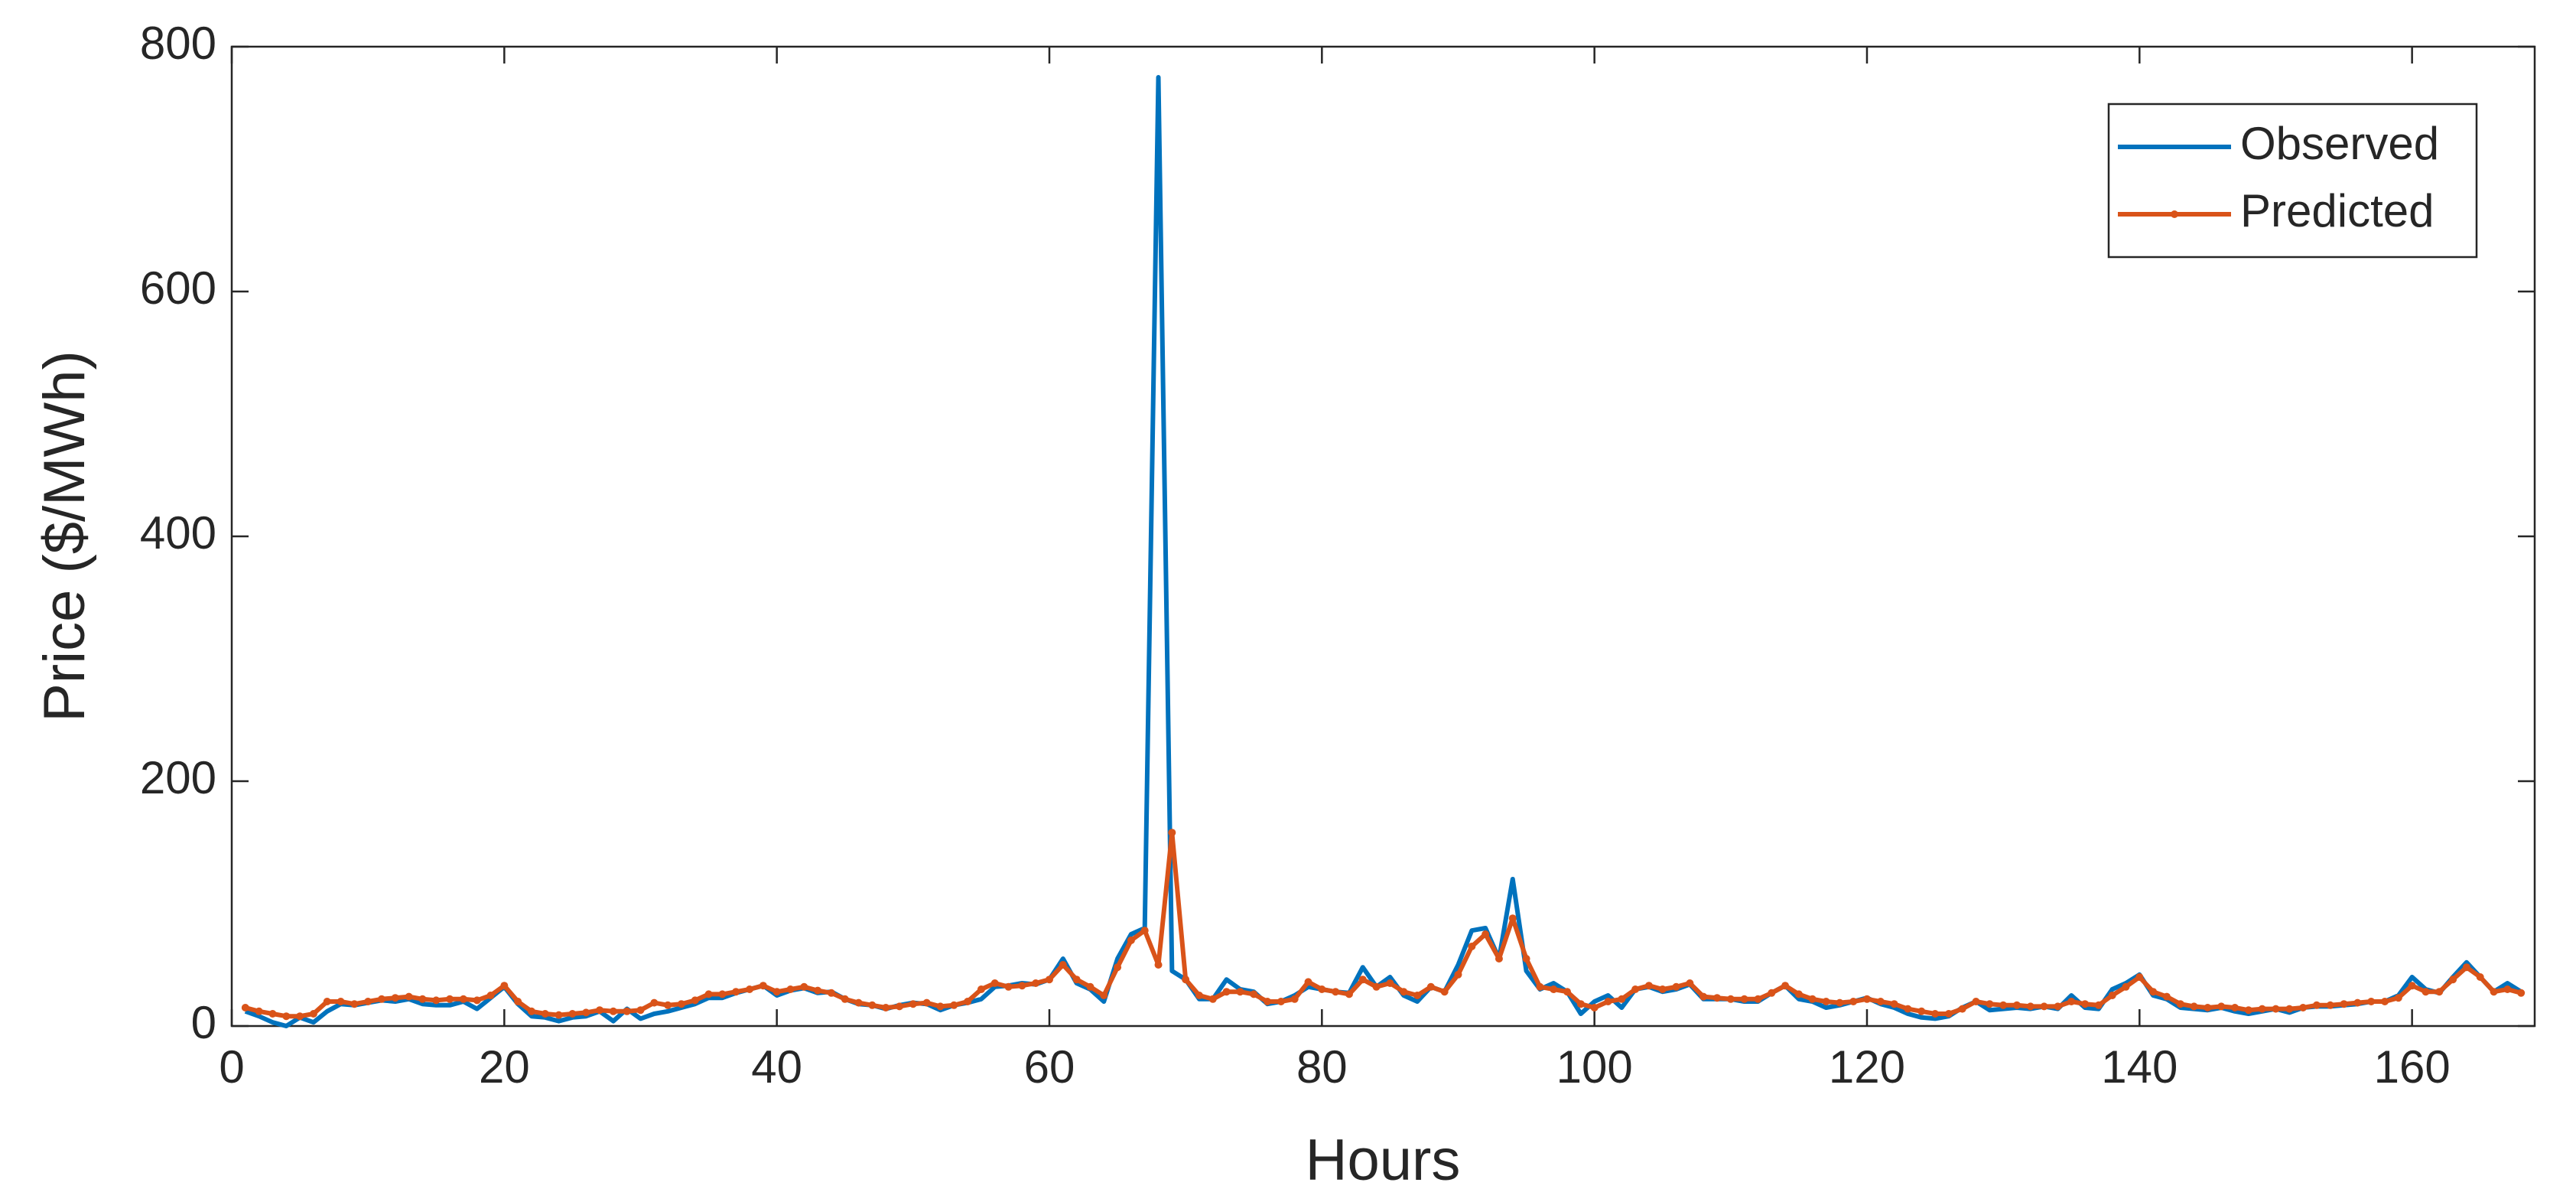 This screenshot has height=1202, width=2576. What do you see at coordinates (2292, 181) in the screenshot?
I see `legend-box` at bounding box center [2292, 181].